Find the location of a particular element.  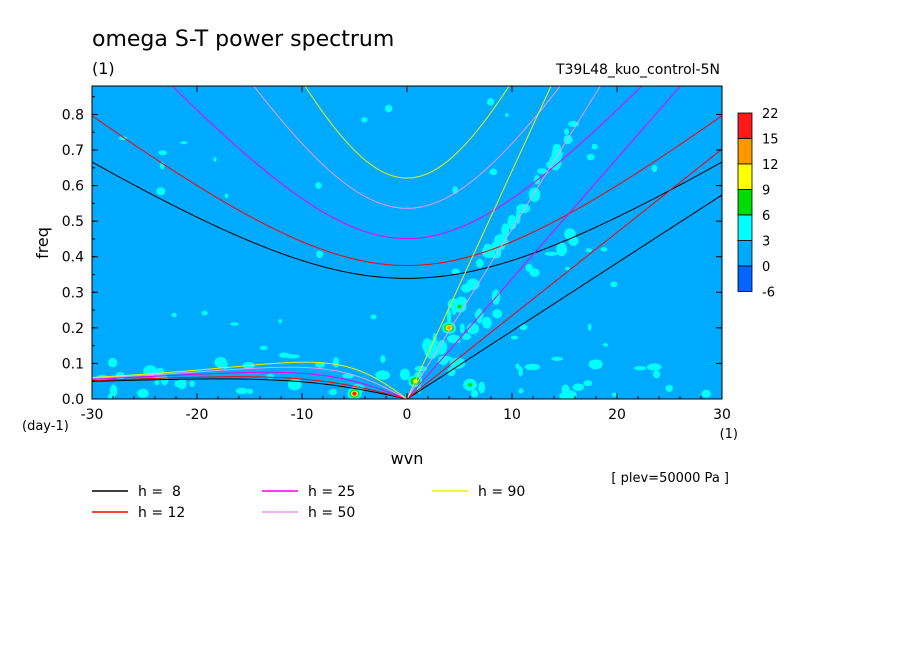

legend-label-h8: h = 8 is located at coordinates (159, 492).